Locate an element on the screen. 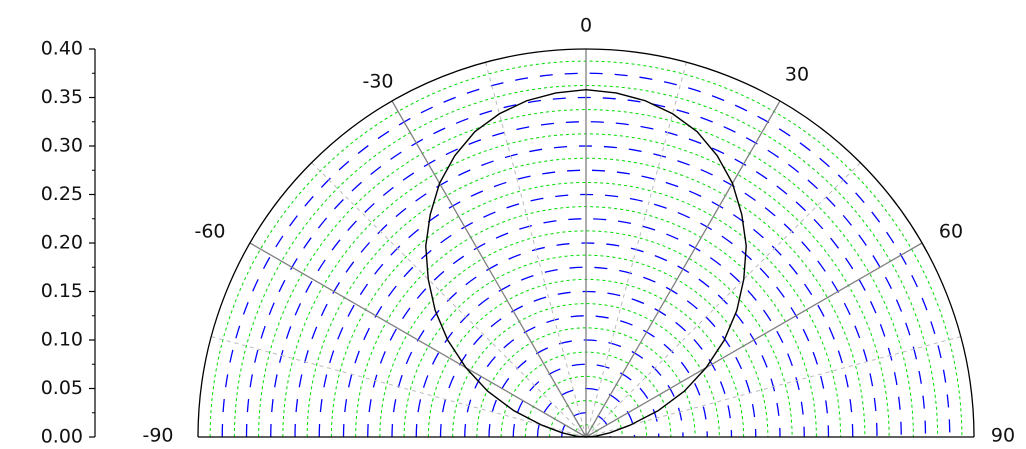 The width and height of the screenshot is (1026, 449). angle-label-neg60: -60 is located at coordinates (209, 232).